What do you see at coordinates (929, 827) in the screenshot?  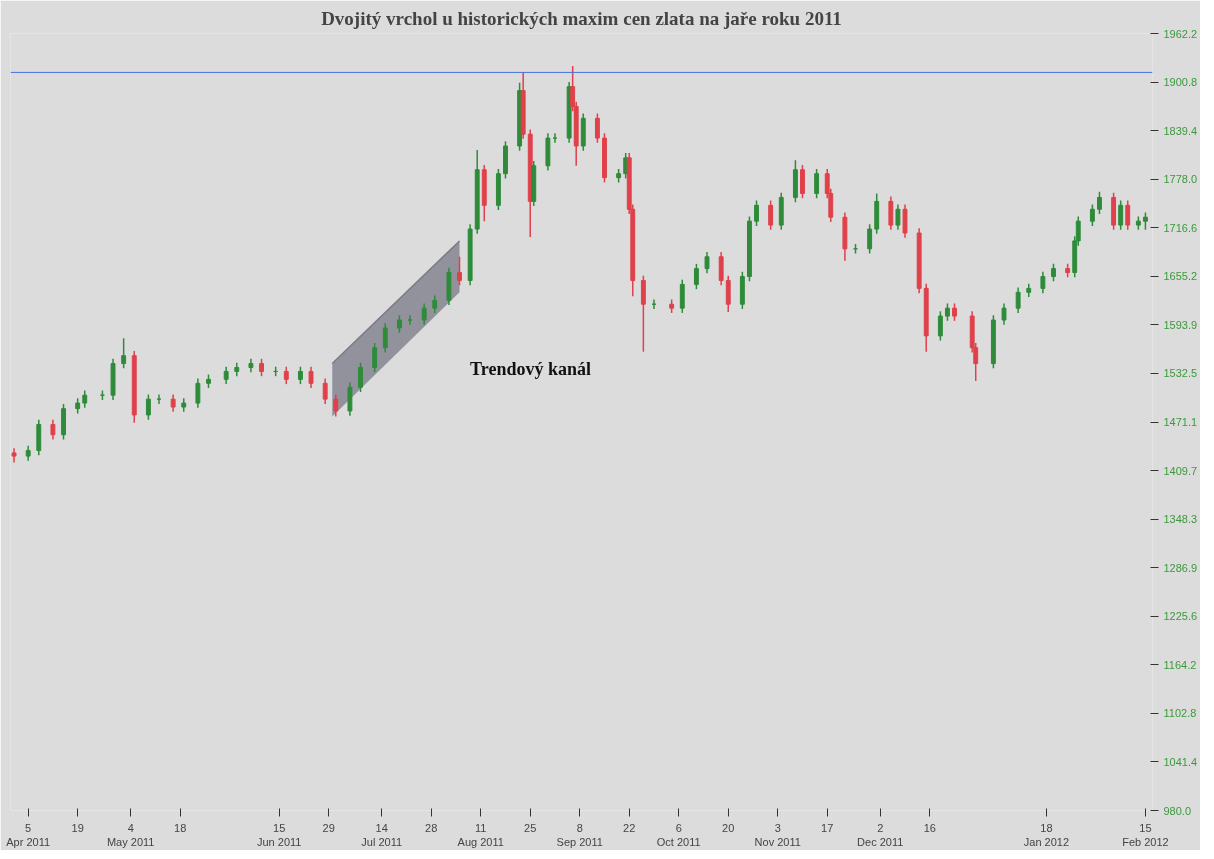 I see `x-tick-label: 16` at bounding box center [929, 827].